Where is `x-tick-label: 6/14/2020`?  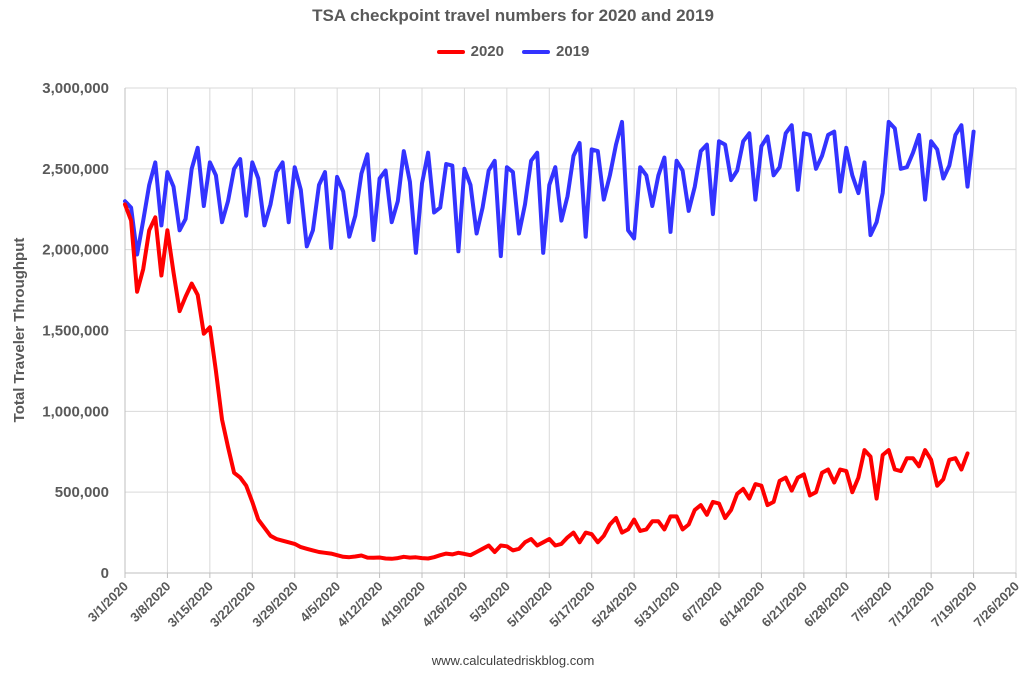 x-tick-label: 6/14/2020 is located at coordinates (742, 605).